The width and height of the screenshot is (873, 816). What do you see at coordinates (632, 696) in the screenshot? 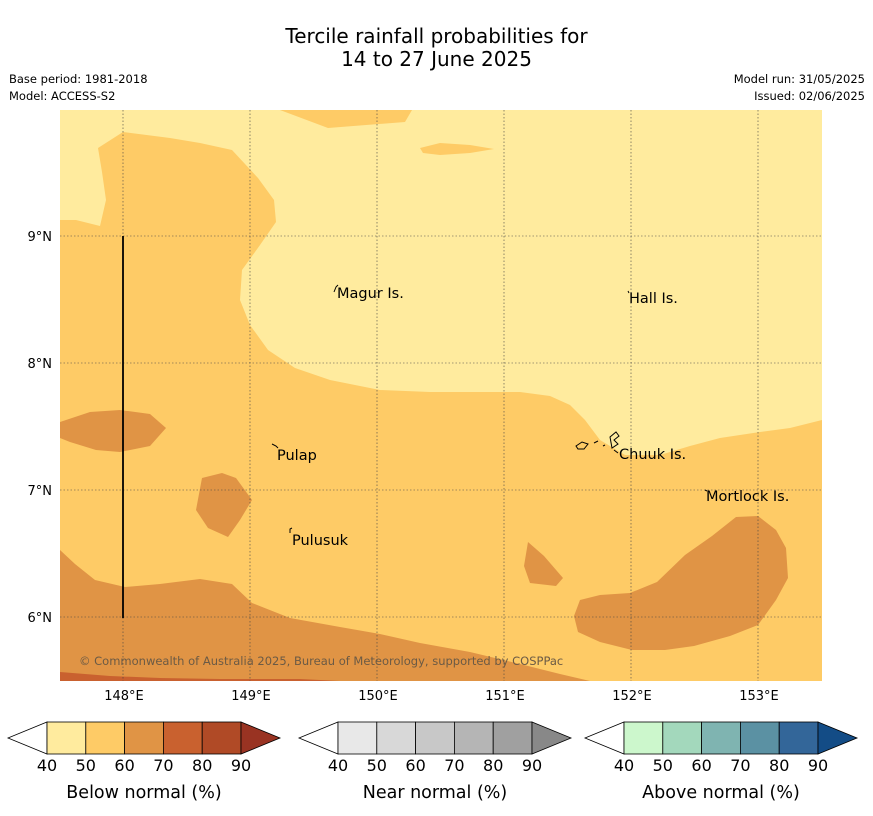
I see `lon-label: 152°E` at bounding box center [632, 696].